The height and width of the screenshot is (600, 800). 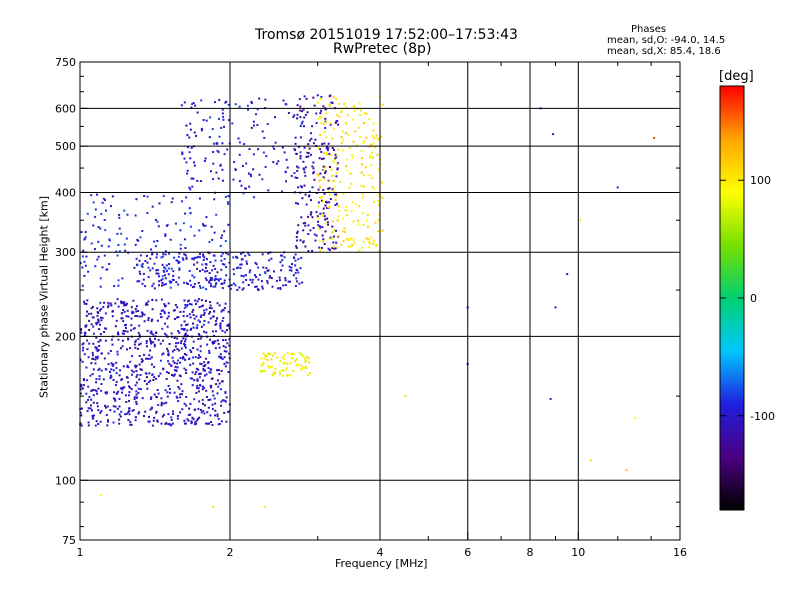 I want to click on y-tick-label: 75, so click(x=69, y=540).